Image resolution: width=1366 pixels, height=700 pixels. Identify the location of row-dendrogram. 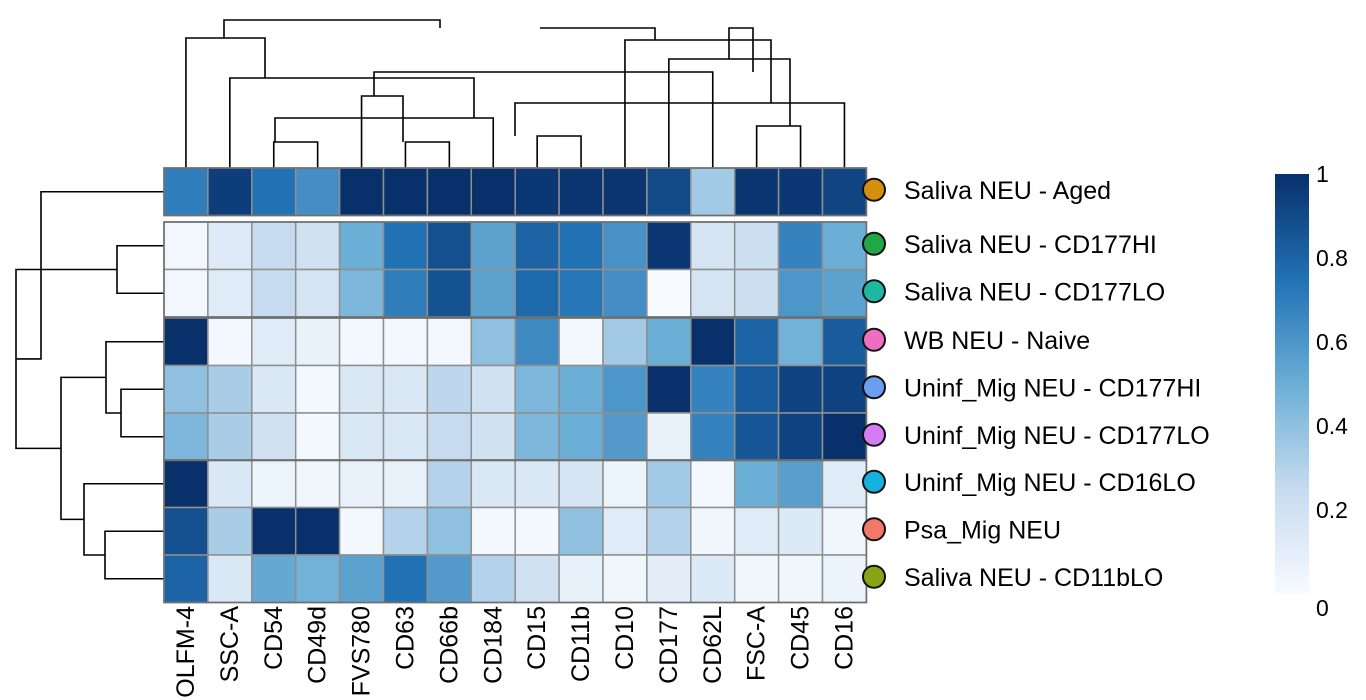
(89, 385).